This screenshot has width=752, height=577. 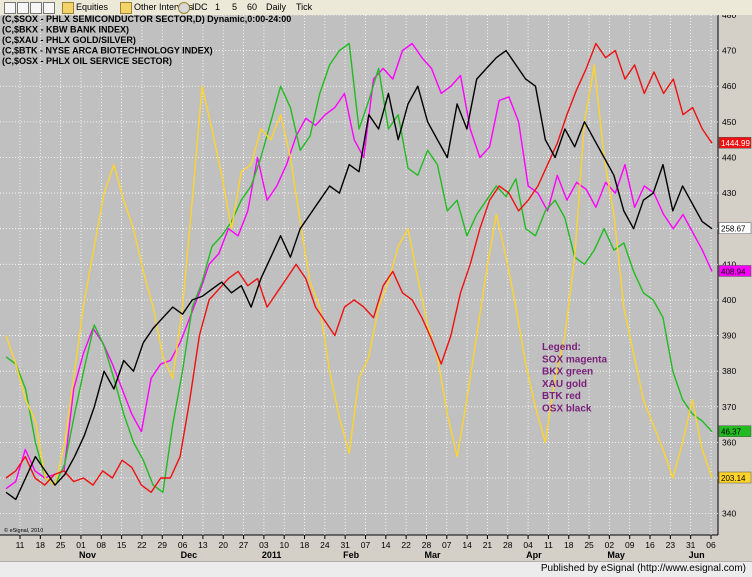 What do you see at coordinates (184, 7) in the screenshot?
I see `clock-icon` at bounding box center [184, 7].